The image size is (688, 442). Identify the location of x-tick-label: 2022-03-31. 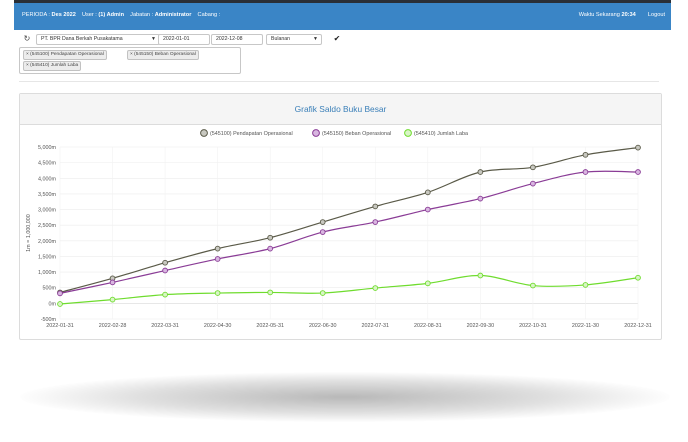
(165, 326).